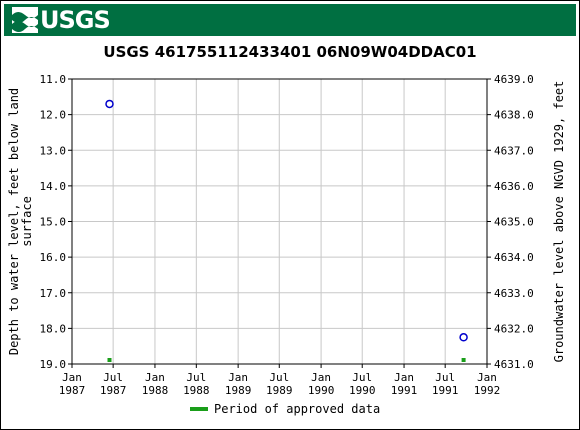 This screenshot has width=580, height=430. What do you see at coordinates (53, 293) in the screenshot?
I see `y-tick-label-left: 17.0` at bounding box center [53, 293].